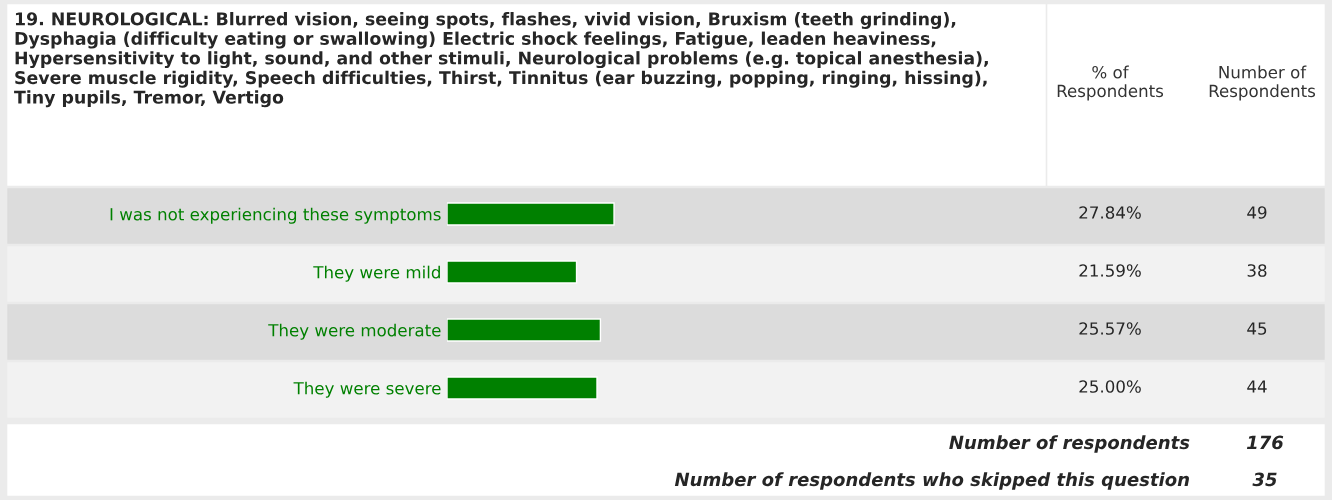  I want to click on chart-title: 19. NEUROLOGICAL: Blurred vision, seeing spots, flashes, vivid vision, Bruxism (teeth grinding), Dysphagia (difficulty eating or swallowing) Electric shock feelings, Fatigue, leaden heaviness, Hypersensitivity to light, sound, and other stimuli, Neurological problems (e.g. topical anesthesia), Severe muscle rigidity, Speech difficulties, Thirst, Tinnitus (ear buzzing, popping, ringing, hissing), Tiny pupils, Tremor, Vertigo, so click(501, 60).